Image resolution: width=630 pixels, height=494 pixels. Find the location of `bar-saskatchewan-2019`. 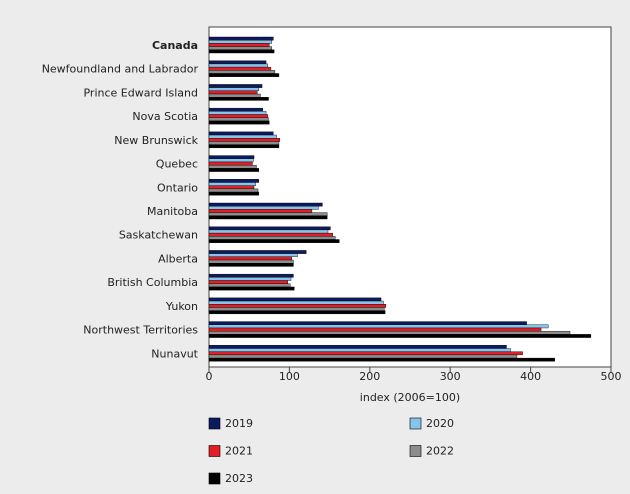

bar-saskatchewan-2019 is located at coordinates (269, 228).